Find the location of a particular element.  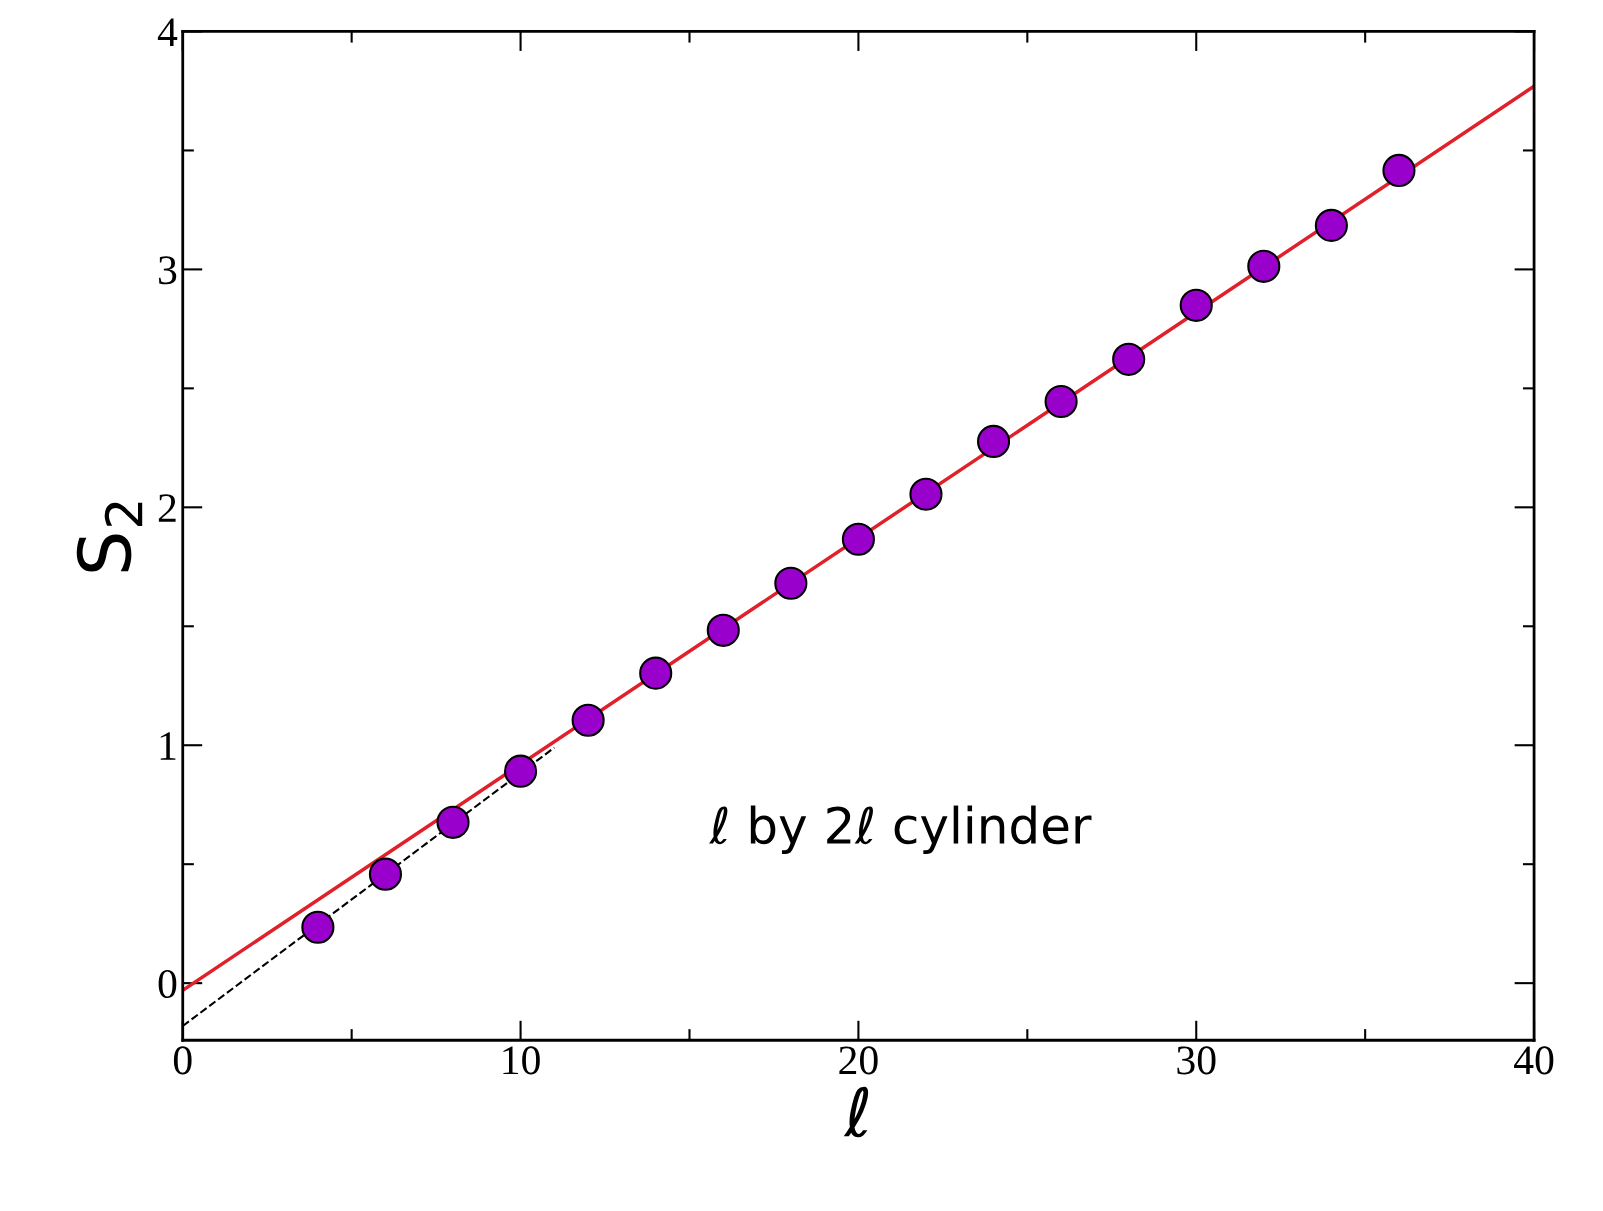

annotation: ℓ by 2ℓ cylinder is located at coordinates (900, 829).